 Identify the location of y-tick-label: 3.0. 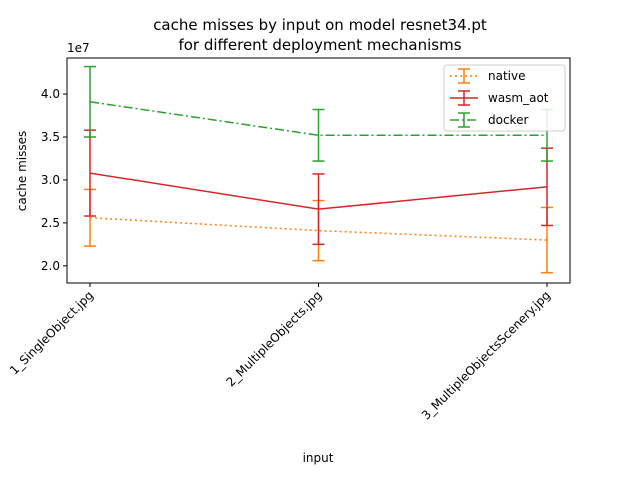
(50, 180).